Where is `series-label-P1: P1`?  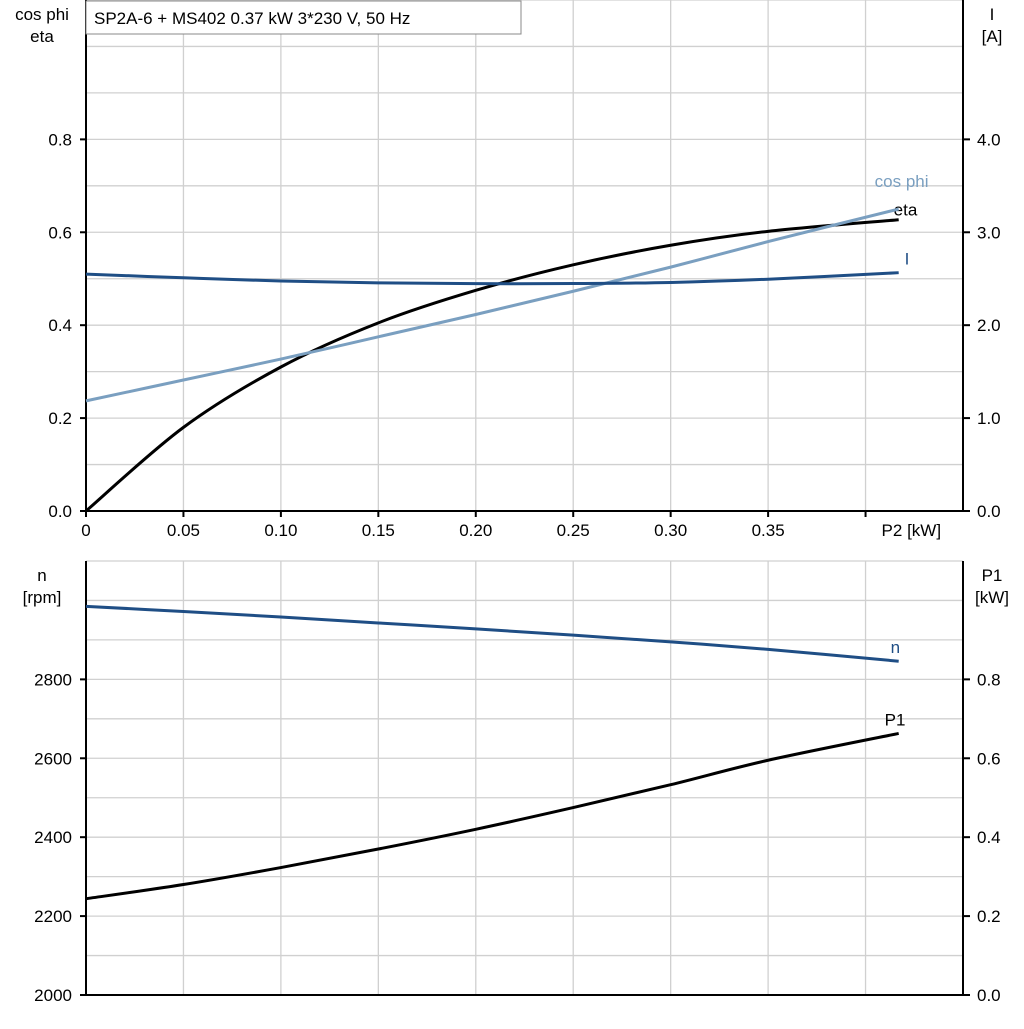 series-label-P1: P1 is located at coordinates (895, 719).